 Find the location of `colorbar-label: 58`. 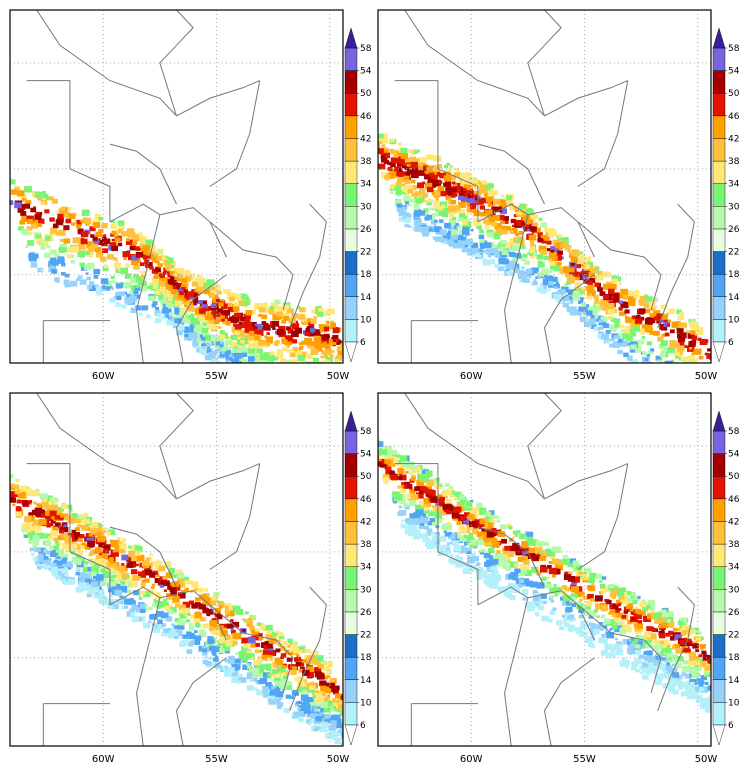

colorbar-label: 58 is located at coordinates (366, 49).